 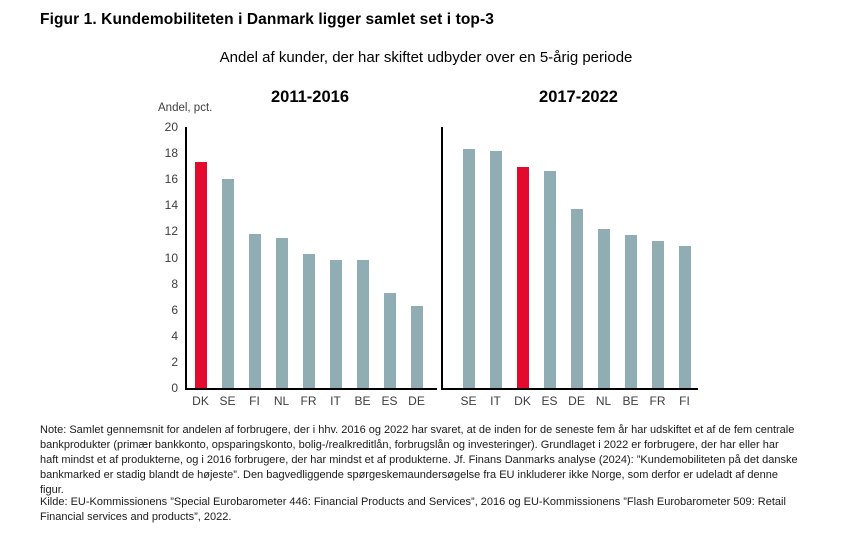 I want to click on bar-SE-2017-2022, so click(x=468, y=268).